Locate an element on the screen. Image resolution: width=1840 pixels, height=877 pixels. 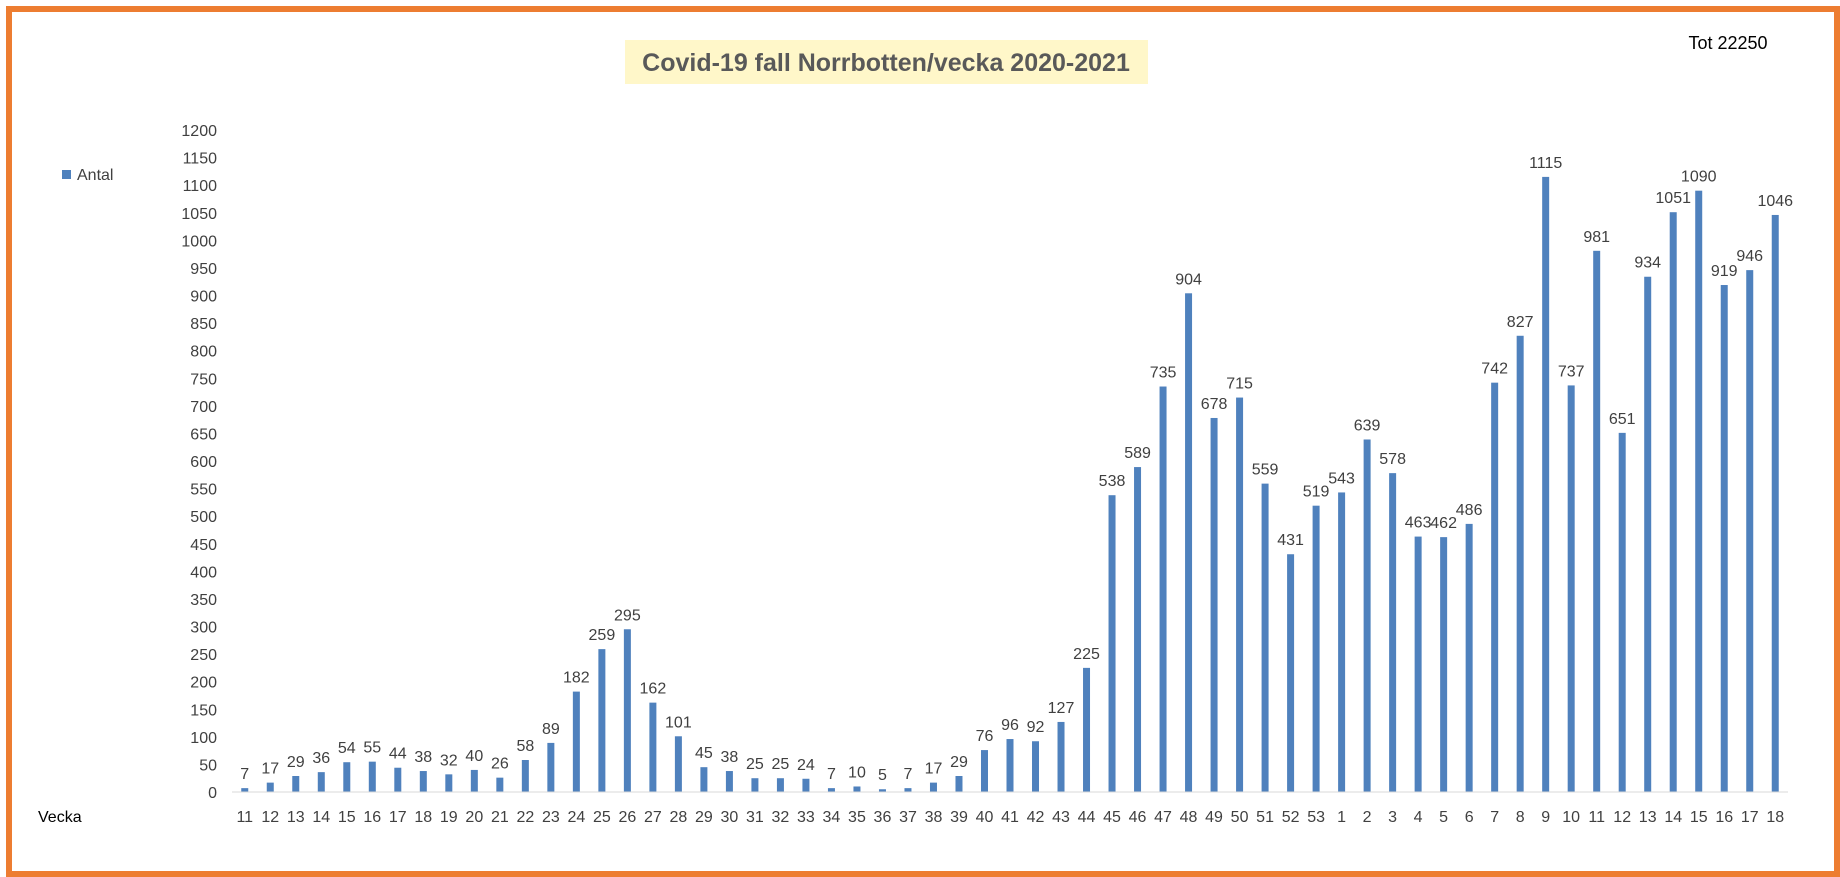
data-label: 742 is located at coordinates (1494, 369).